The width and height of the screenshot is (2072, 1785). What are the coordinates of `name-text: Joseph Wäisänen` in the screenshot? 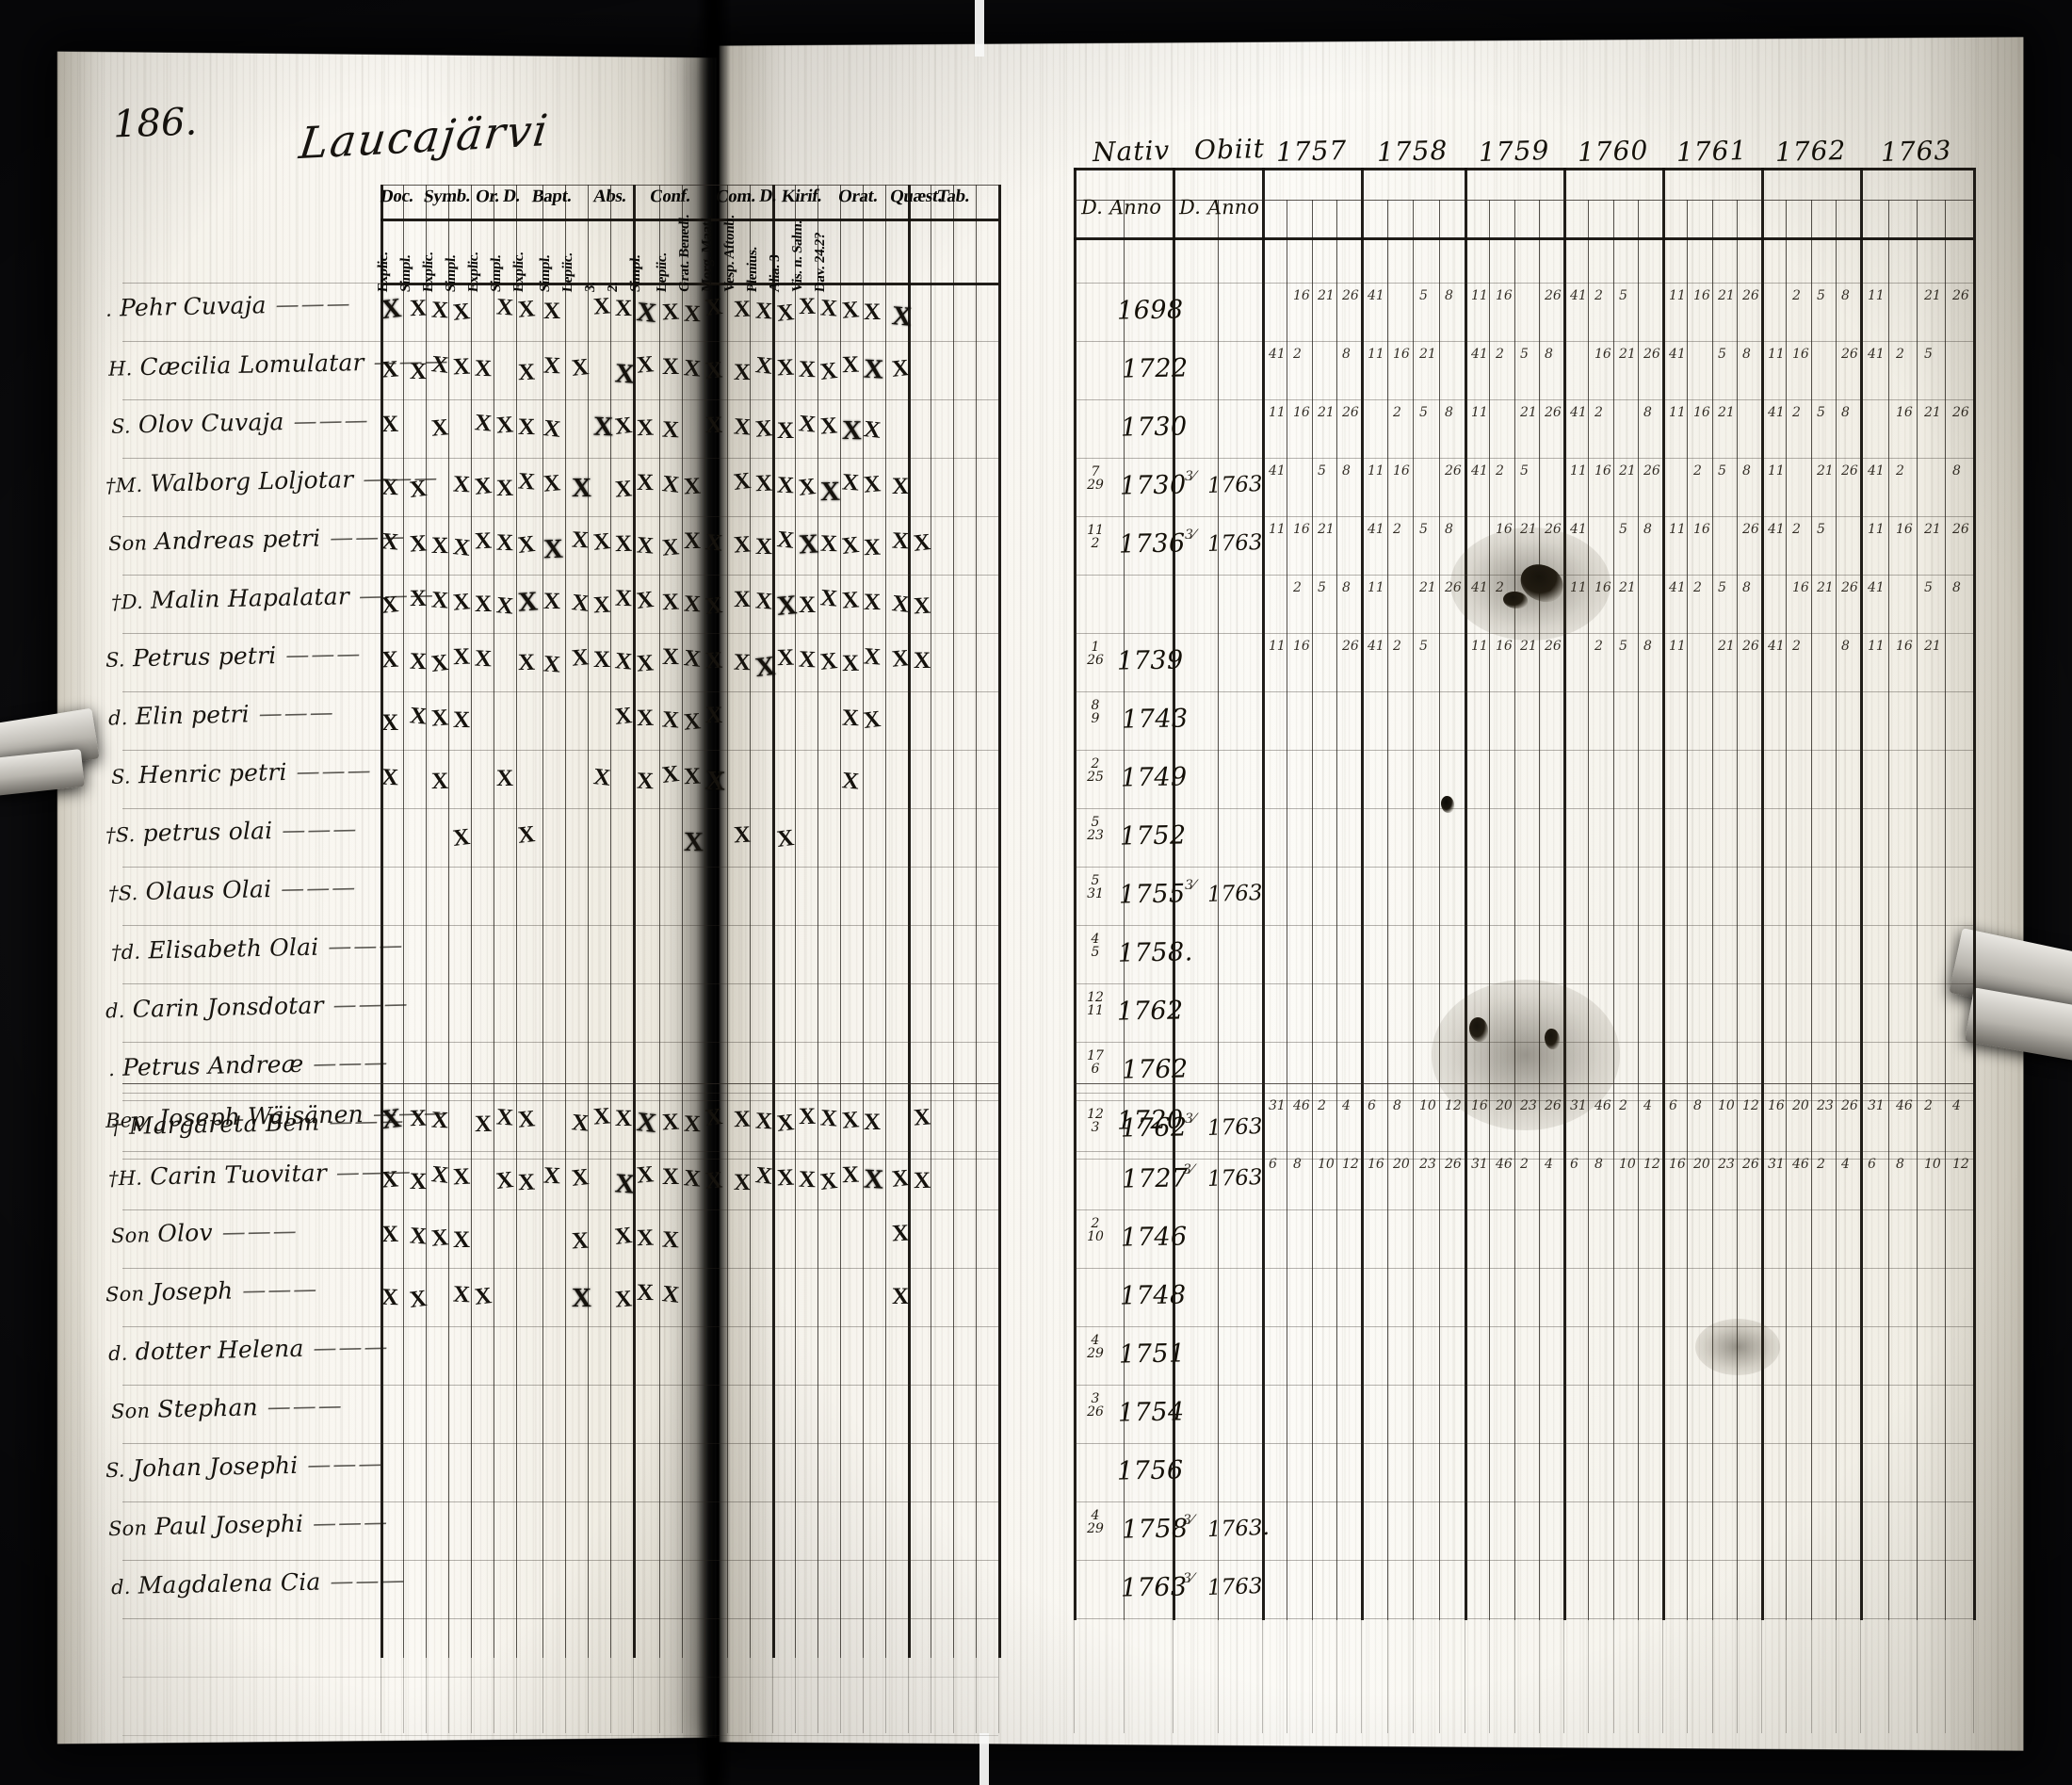 It's located at (261, 1116).